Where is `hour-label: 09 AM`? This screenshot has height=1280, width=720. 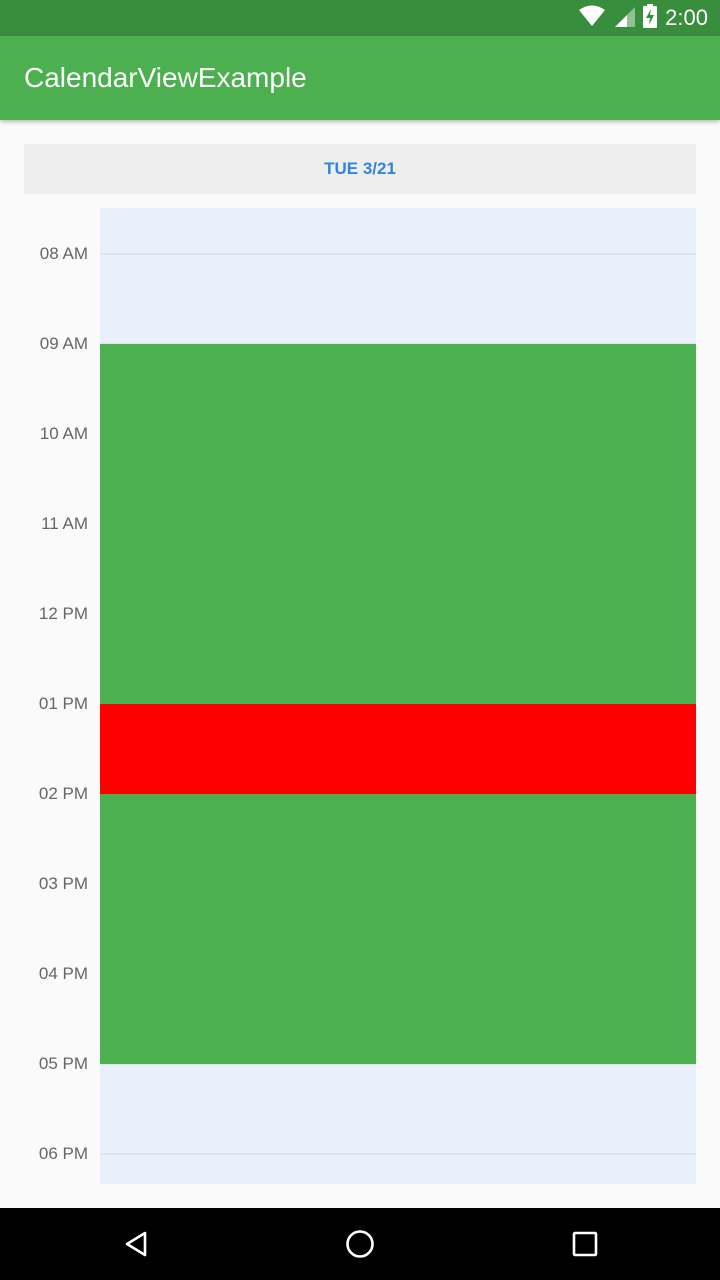
hour-label: 09 AM is located at coordinates (63, 343).